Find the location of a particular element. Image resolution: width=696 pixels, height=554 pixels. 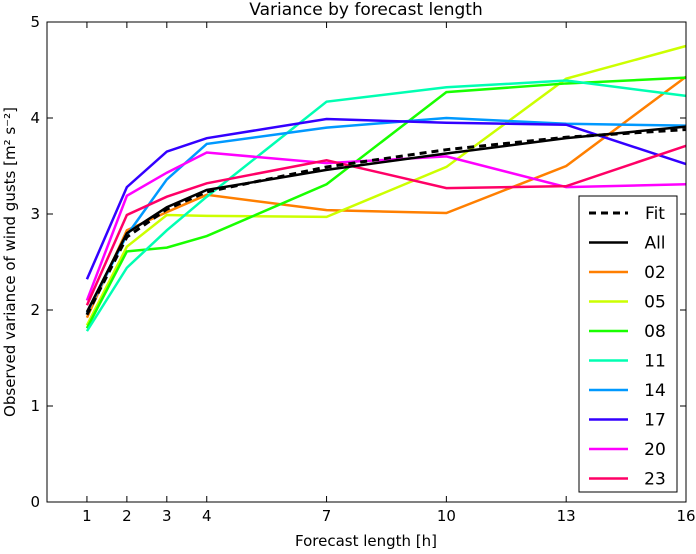

legend-label: All is located at coordinates (654, 244).